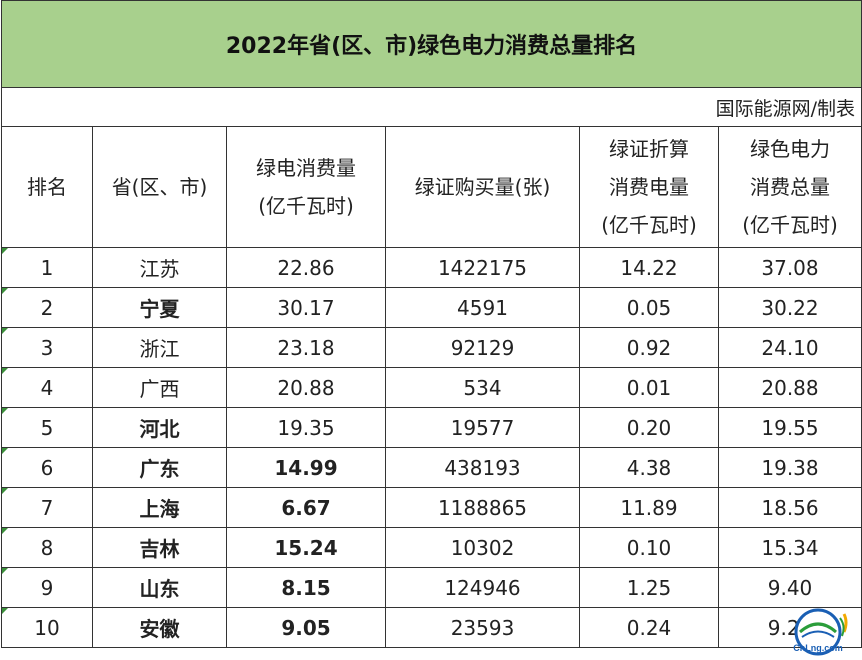 The width and height of the screenshot is (862, 660). Describe the element at coordinates (482, 187) in the screenshot. I see `header-certificates: 绿证购买量(张)` at that location.